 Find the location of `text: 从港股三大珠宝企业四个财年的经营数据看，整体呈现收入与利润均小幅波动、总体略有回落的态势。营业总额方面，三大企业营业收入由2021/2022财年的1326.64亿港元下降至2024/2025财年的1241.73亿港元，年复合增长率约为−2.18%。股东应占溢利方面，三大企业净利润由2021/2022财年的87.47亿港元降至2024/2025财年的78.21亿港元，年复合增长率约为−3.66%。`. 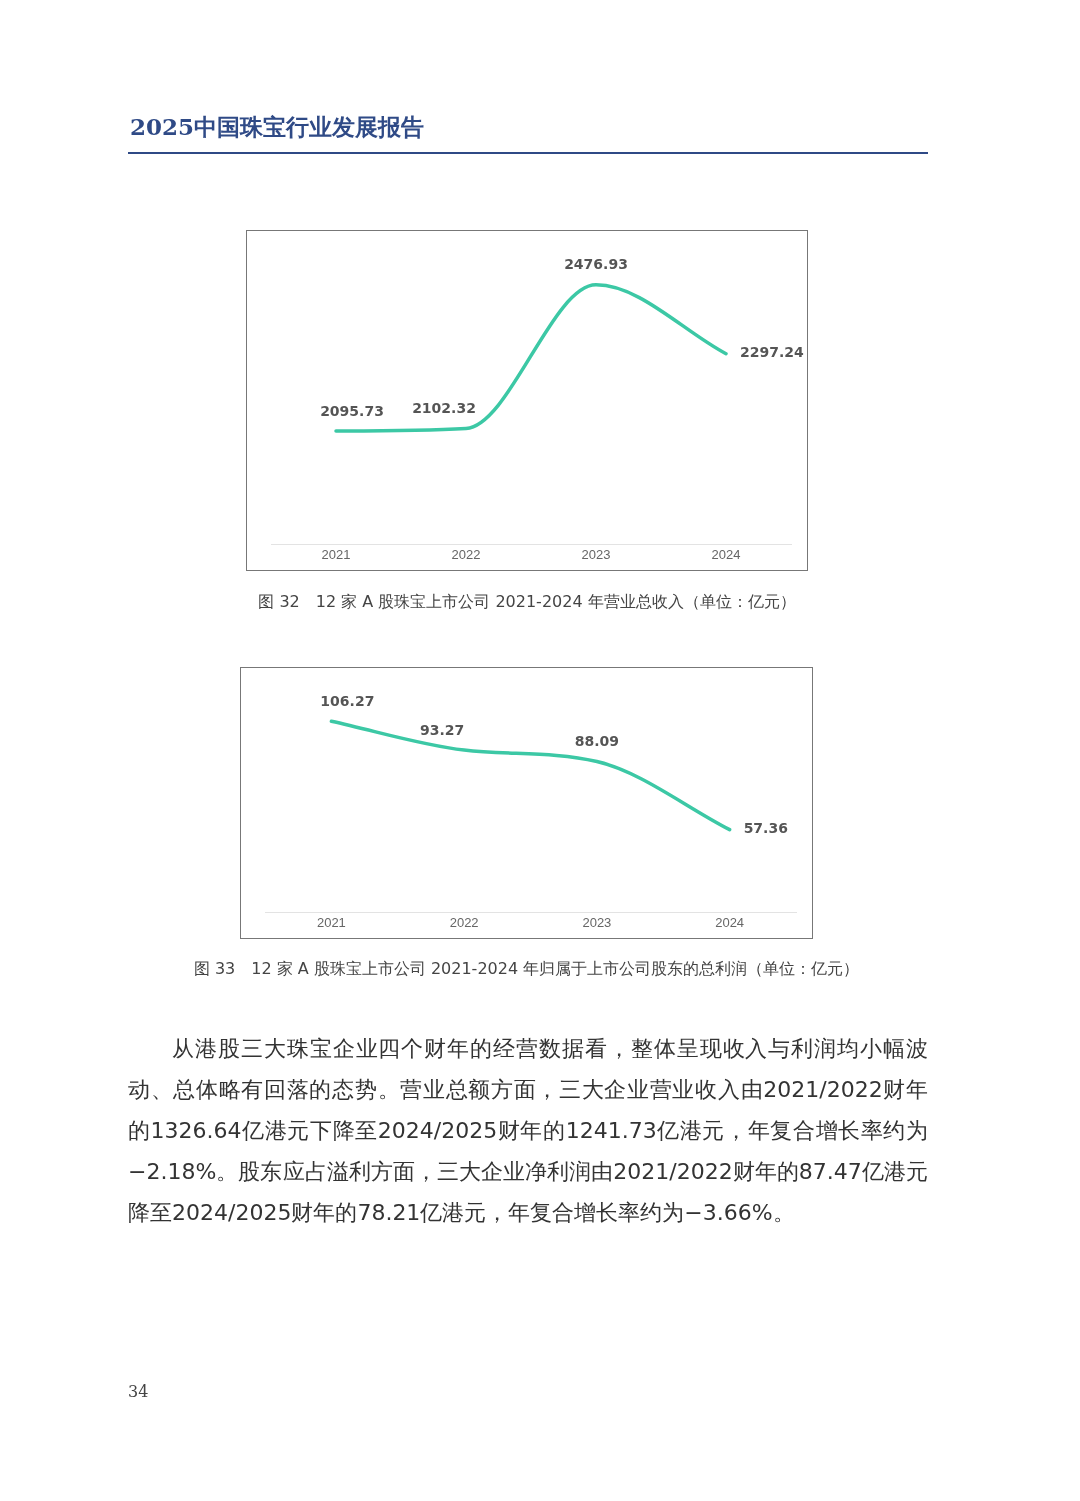

text: 从港股三大珠宝企业四个财年的经营数据看，整体呈现收入与利润均小幅波动、总体略有回落的态势。营业总额方面，三大企业营业收入由2021/2022财年的1326.64亿港元下降至2024/2025财年的1241.73亿港元，年复合增长率约为−2.18%。股东应占溢利方面，三大企业净利润由2021/2022财年的87.47亿港元降至2024/2025财年的78.21亿港元，年复合增长率约为−3.66%。 is located at coordinates (528, 1131).